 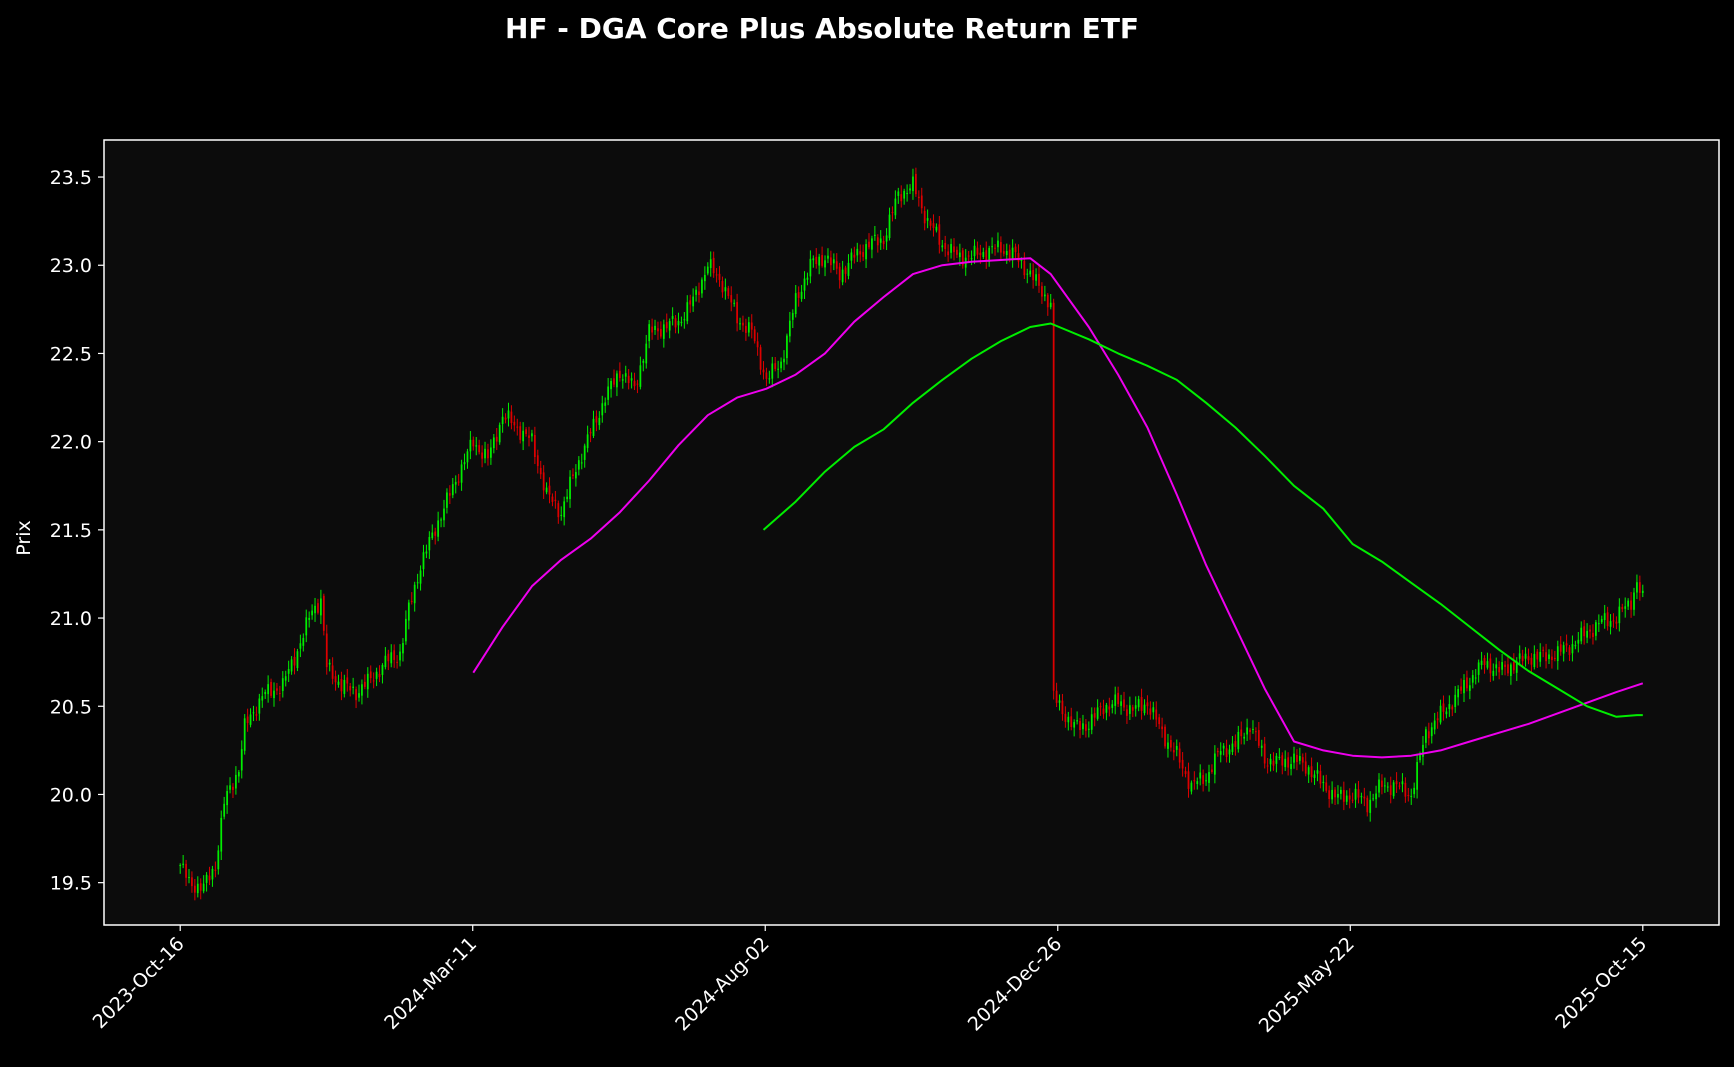 I want to click on x-tick-label: 2024-Aug-02, so click(x=722, y=984).